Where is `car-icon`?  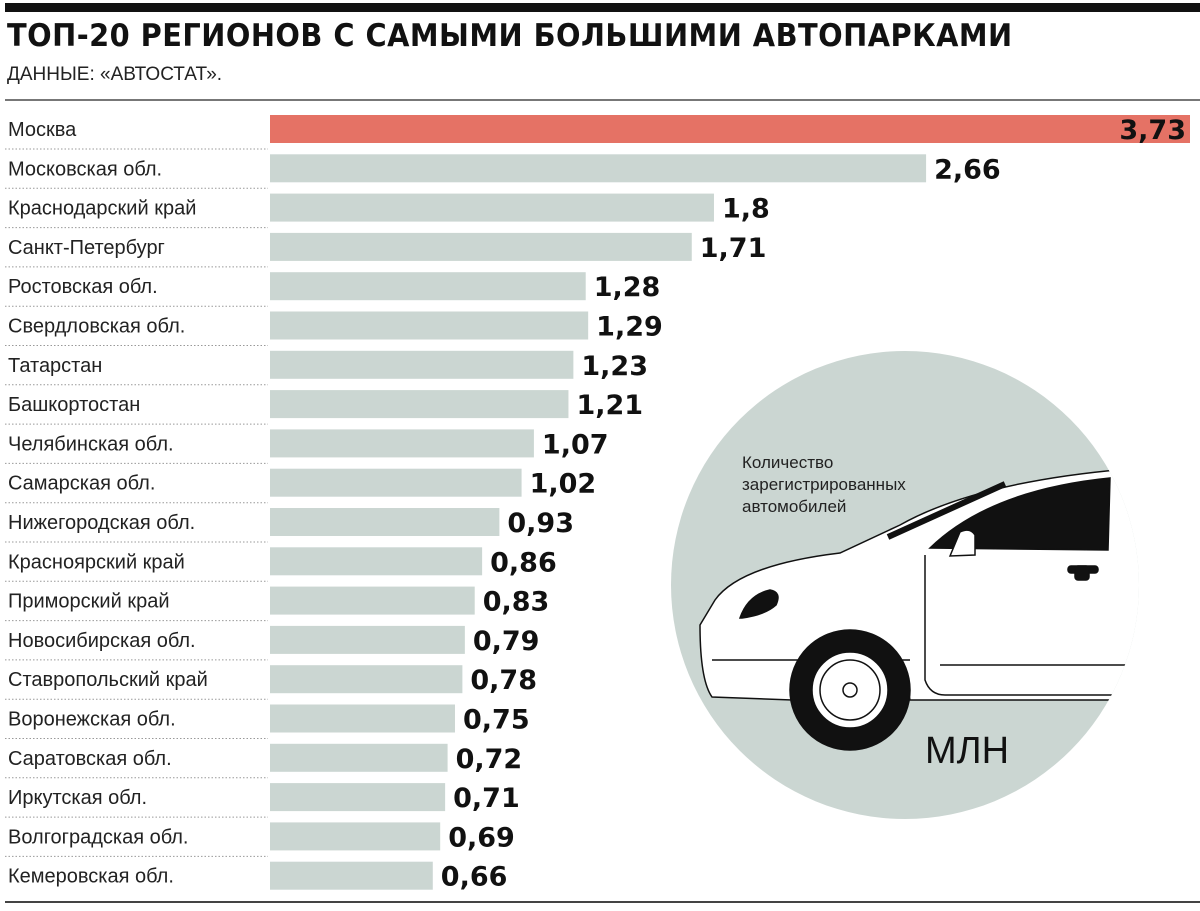 car-icon is located at coordinates (919, 609).